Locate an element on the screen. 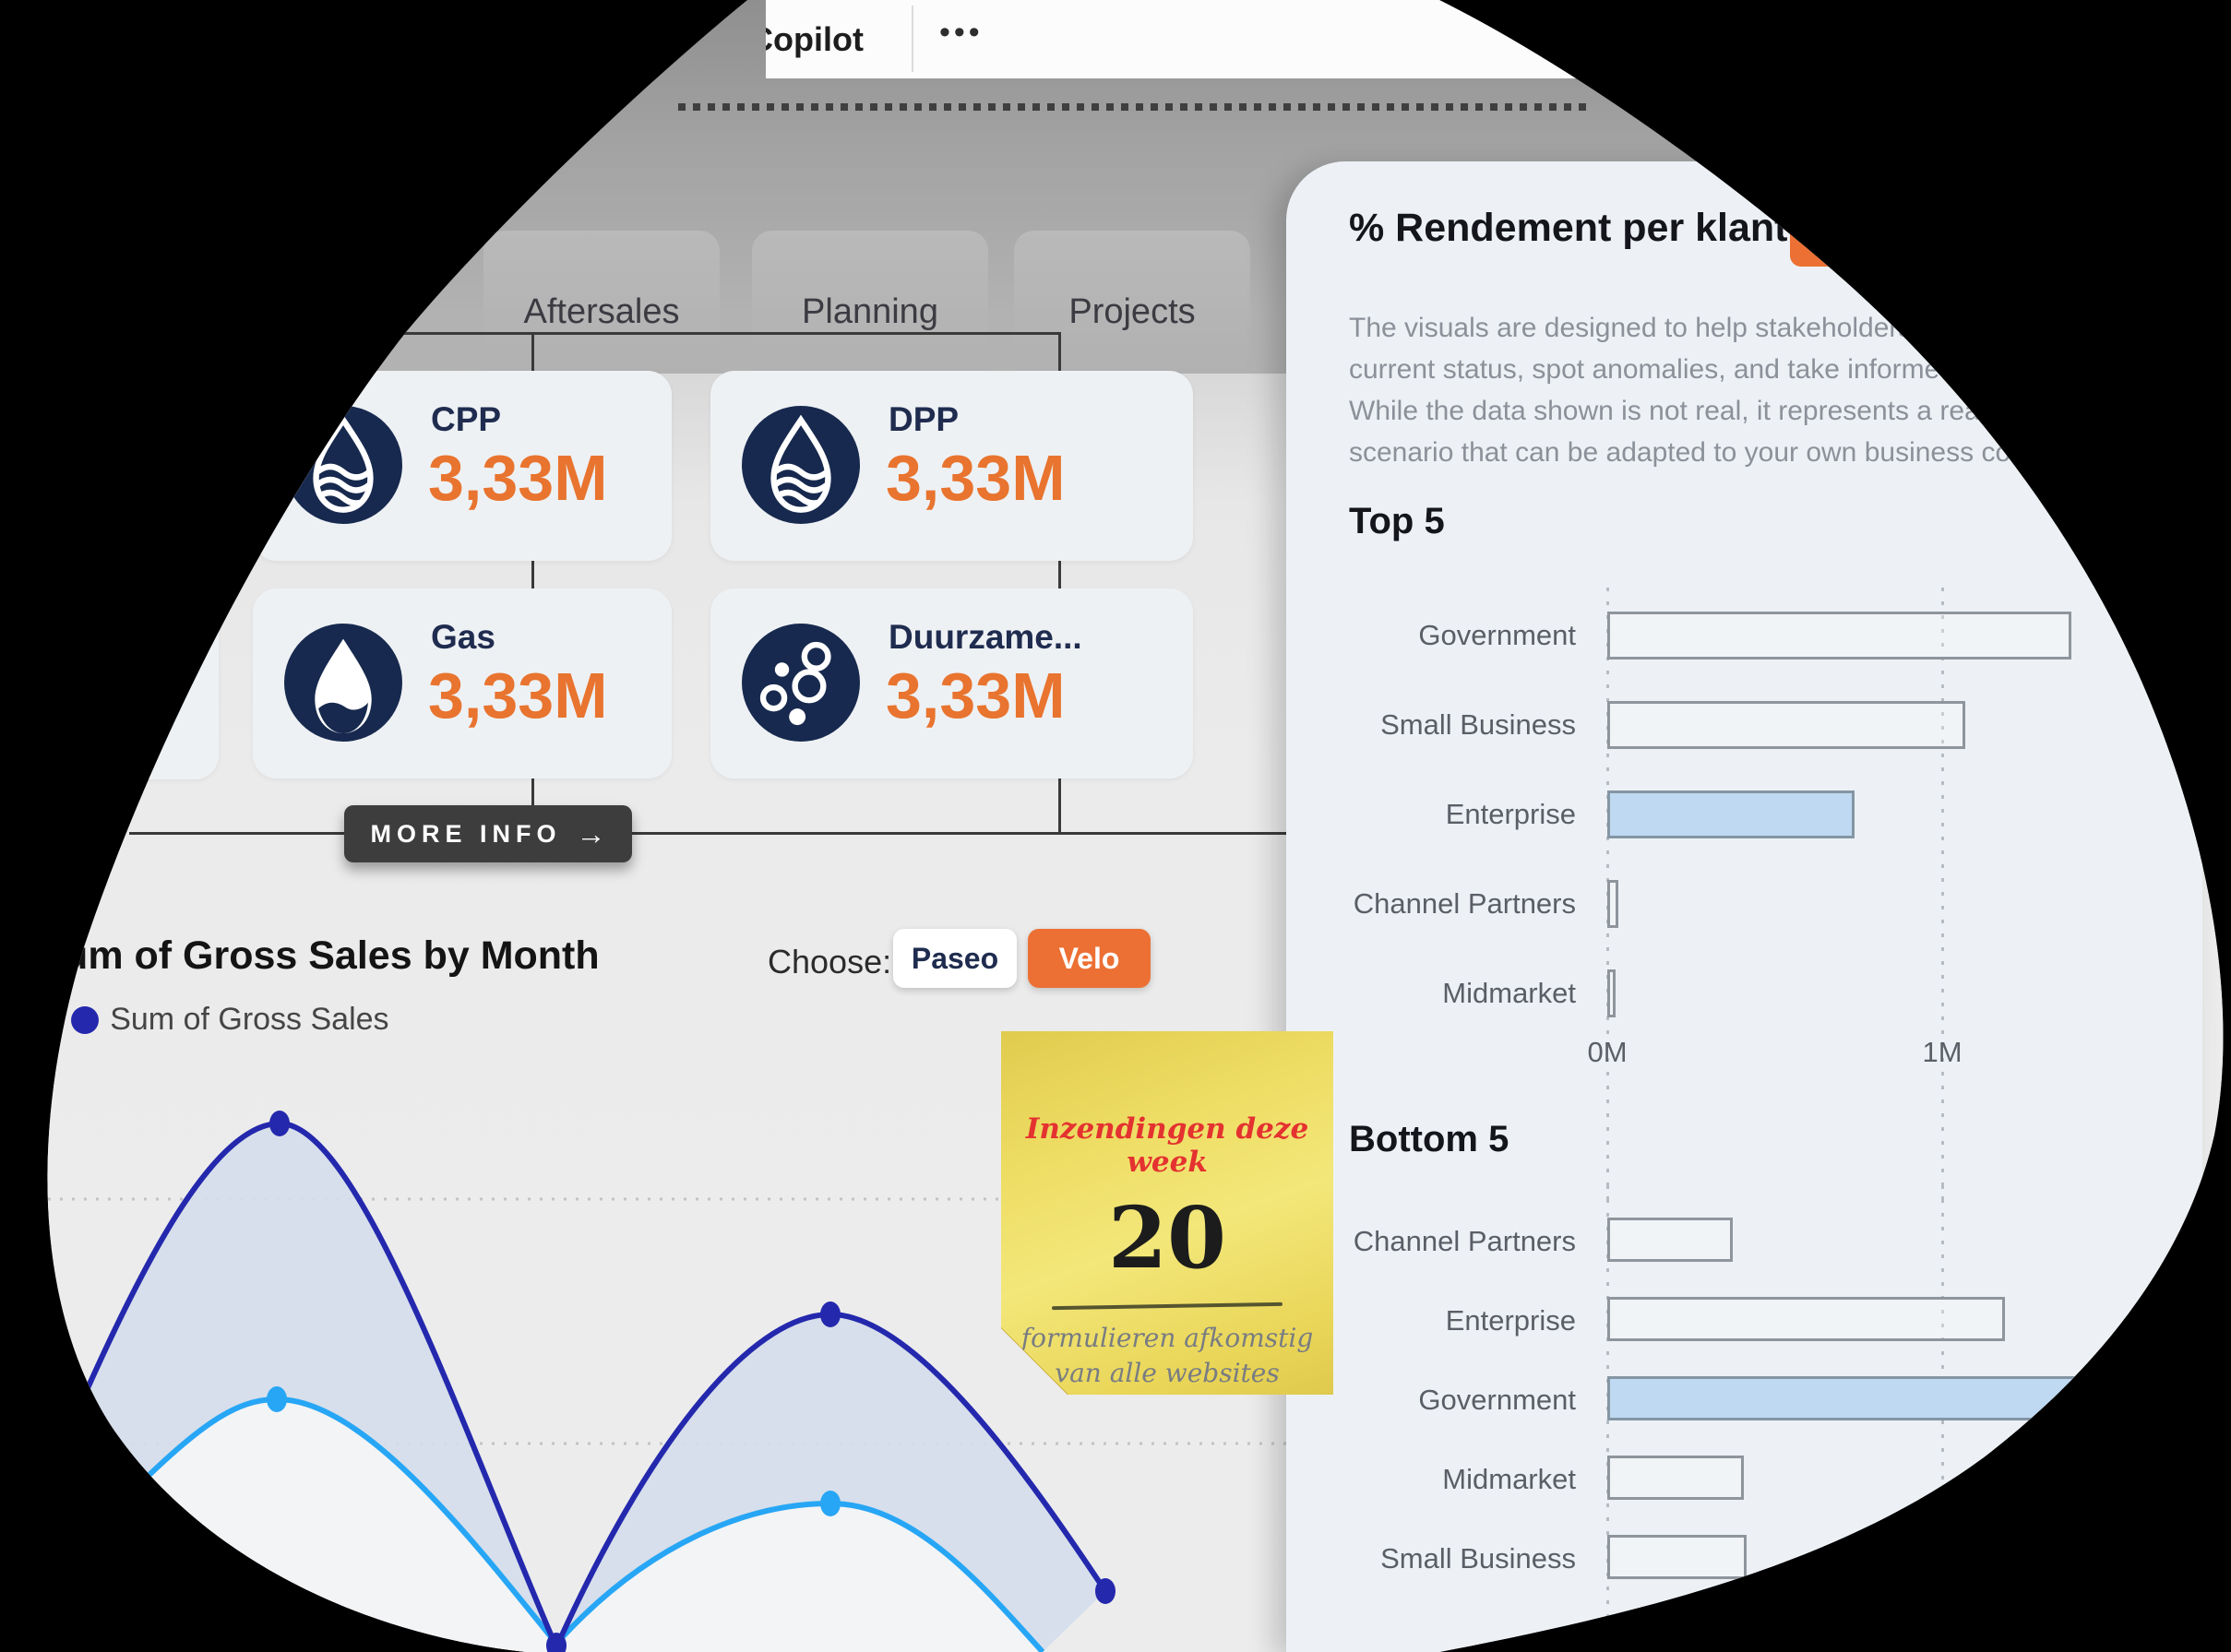 This screenshot has width=2231, height=1652. legend-item-gross-sales: Sum of Gross Sales is located at coordinates (230, 1020).